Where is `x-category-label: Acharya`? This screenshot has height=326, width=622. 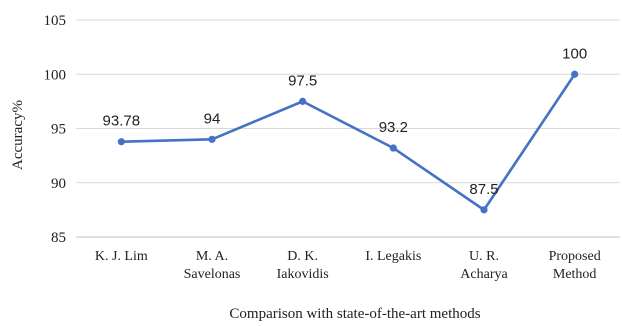
x-category-label: Acharya is located at coordinates (484, 274).